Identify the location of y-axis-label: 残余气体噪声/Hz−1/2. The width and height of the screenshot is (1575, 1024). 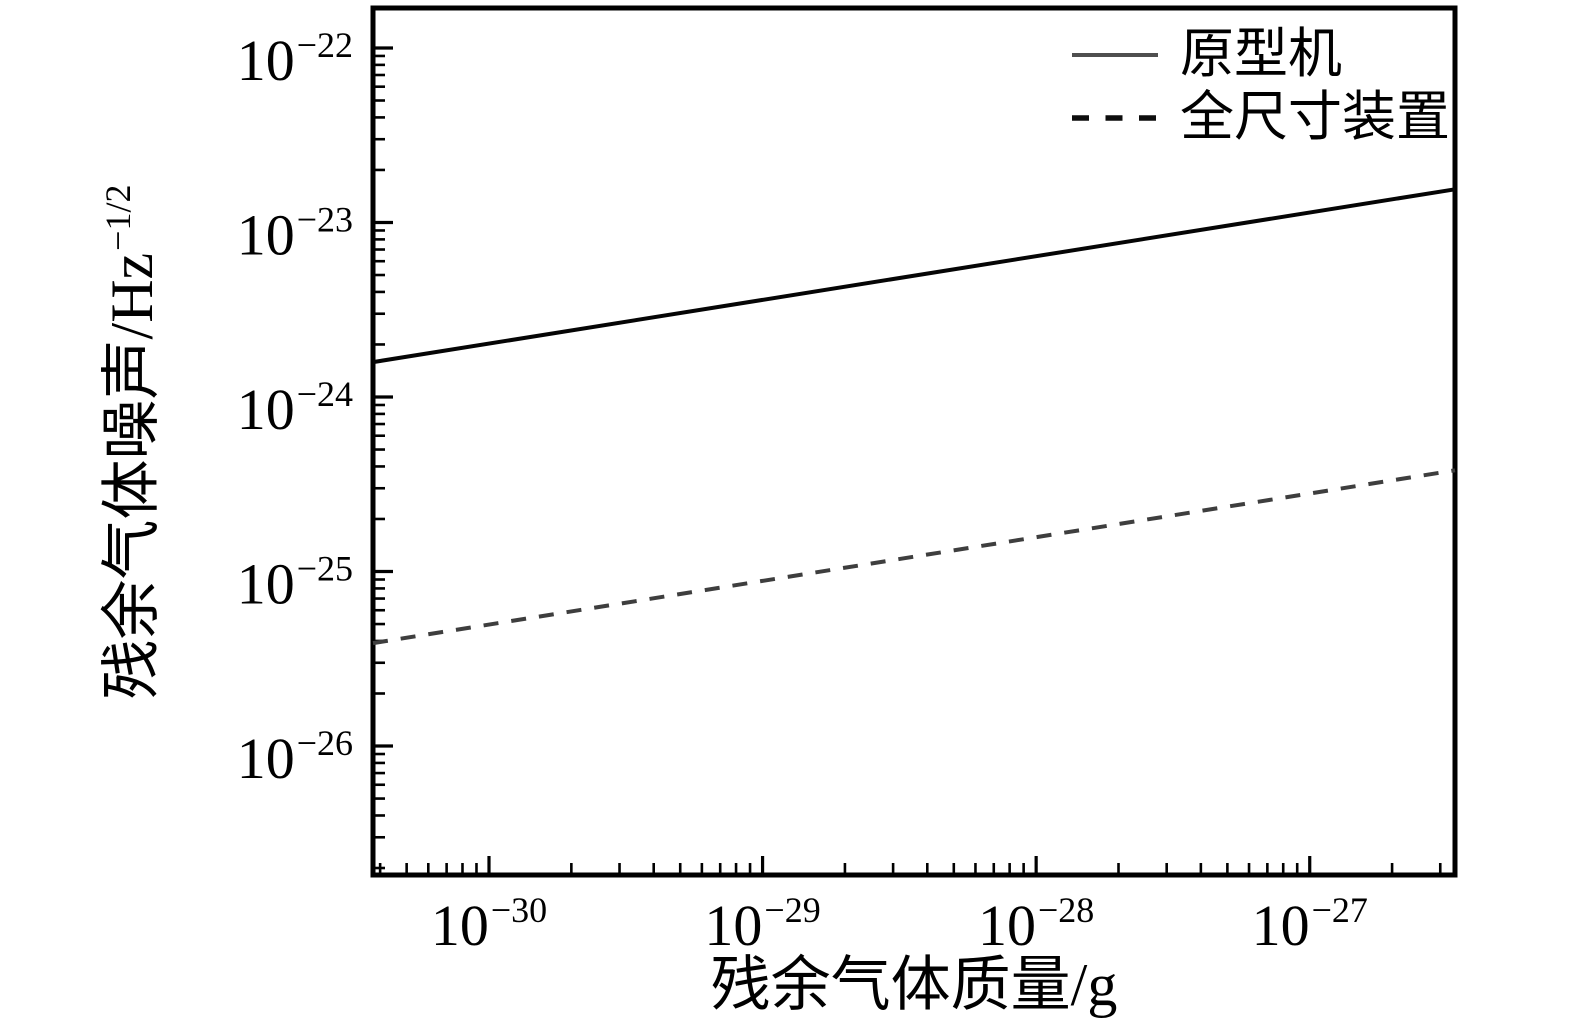
(131, 442).